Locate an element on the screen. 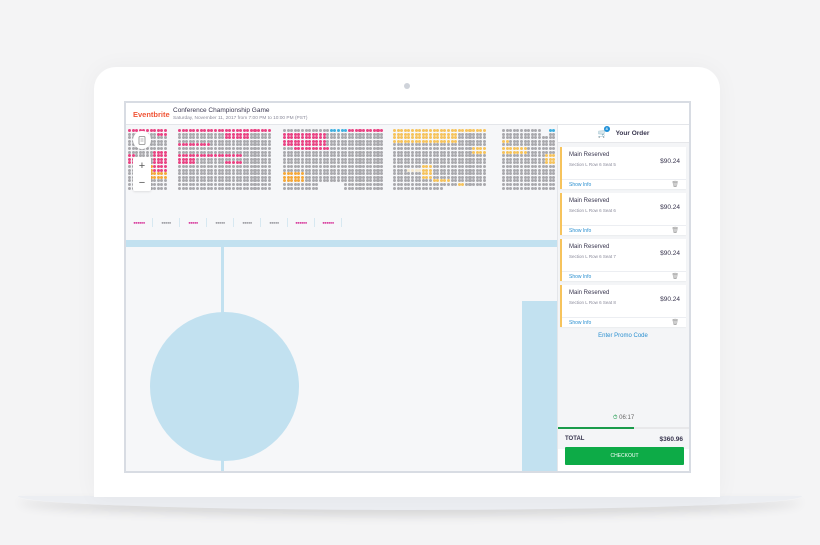 This screenshot has height=545, width=820. countdown-timer: ⏱ 06:17 is located at coordinates (623, 418).